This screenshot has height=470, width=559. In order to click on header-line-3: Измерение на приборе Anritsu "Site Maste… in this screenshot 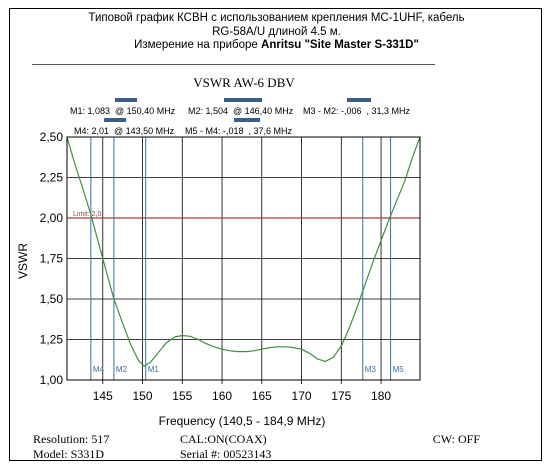, I will do `click(276, 46)`.